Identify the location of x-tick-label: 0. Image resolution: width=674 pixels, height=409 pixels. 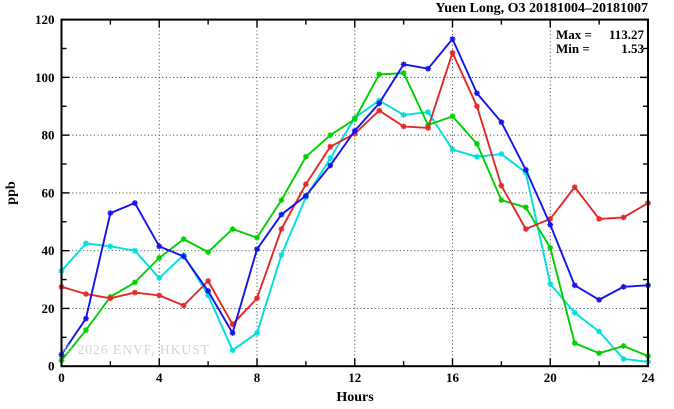
(61, 377).